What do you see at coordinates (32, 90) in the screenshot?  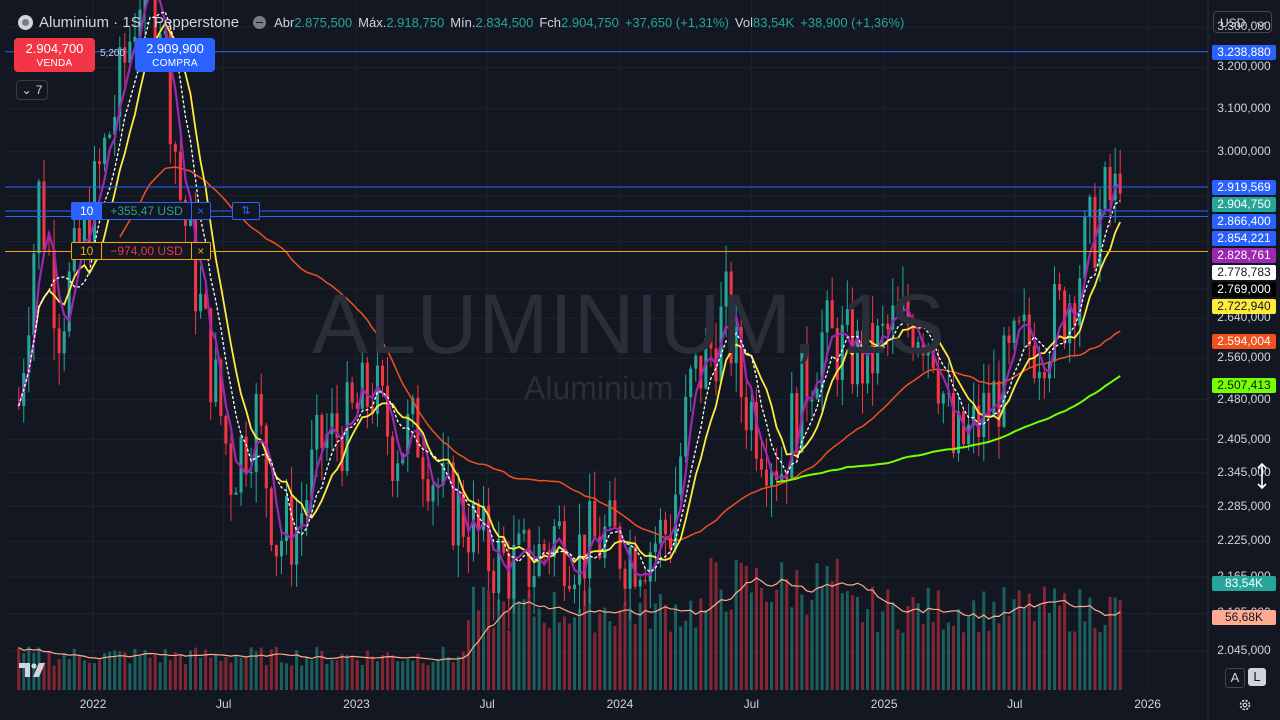 I see `indicators-toggle: ⌄ 7` at bounding box center [32, 90].